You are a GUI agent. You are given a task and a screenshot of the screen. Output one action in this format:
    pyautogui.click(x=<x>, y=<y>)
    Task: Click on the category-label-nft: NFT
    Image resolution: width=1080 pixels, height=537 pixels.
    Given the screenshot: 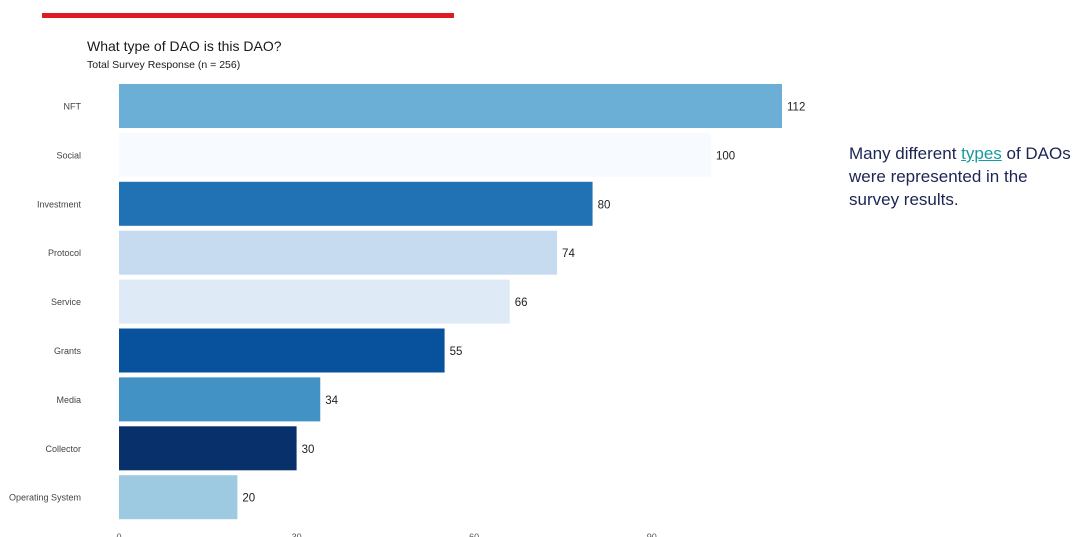 What is the action you would take?
    pyautogui.click(x=73, y=107)
    